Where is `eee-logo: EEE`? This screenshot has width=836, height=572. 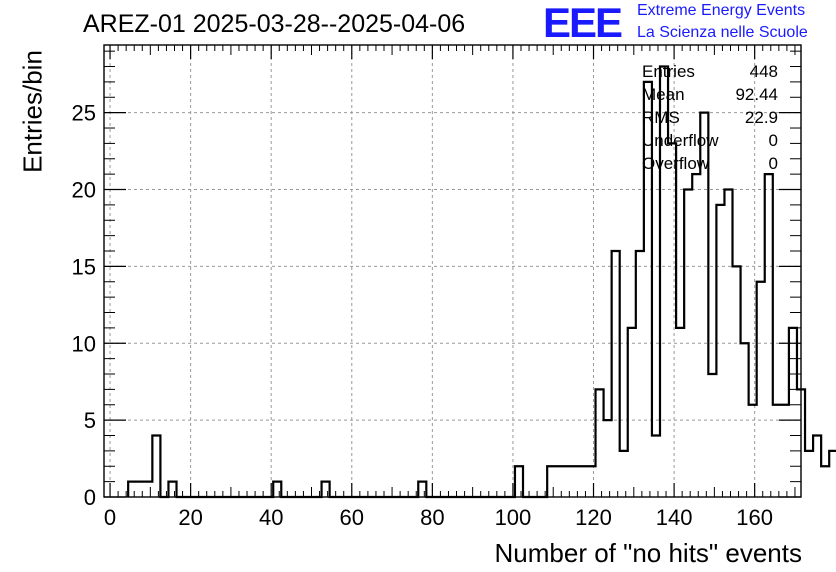 eee-logo: EEE is located at coordinates (583, 23).